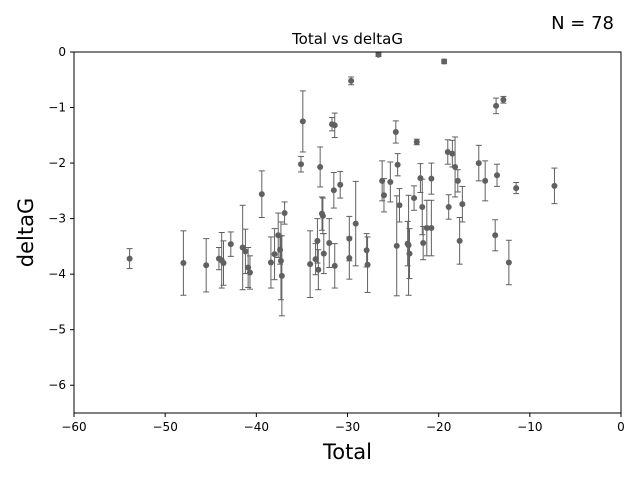 The image size is (640, 480). What do you see at coordinates (438, 427) in the screenshot?
I see `x-tick-label: −20` at bounding box center [438, 427].